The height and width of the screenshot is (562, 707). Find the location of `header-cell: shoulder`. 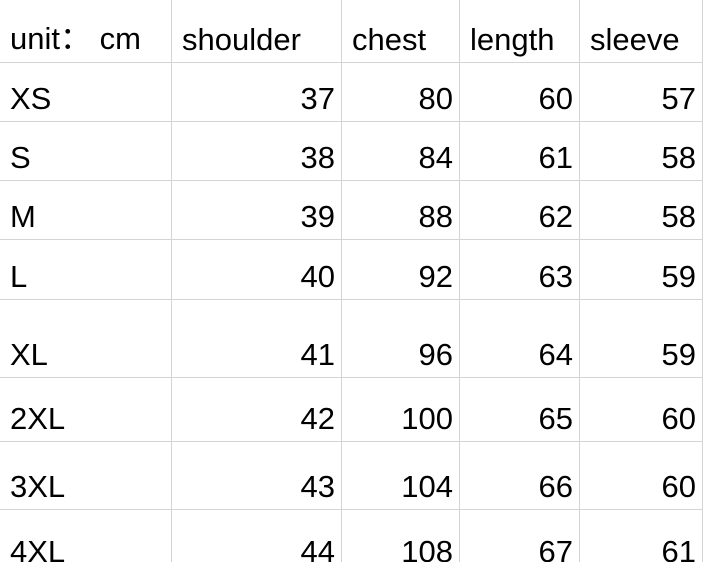

header-cell: shoulder is located at coordinates (257, 31).